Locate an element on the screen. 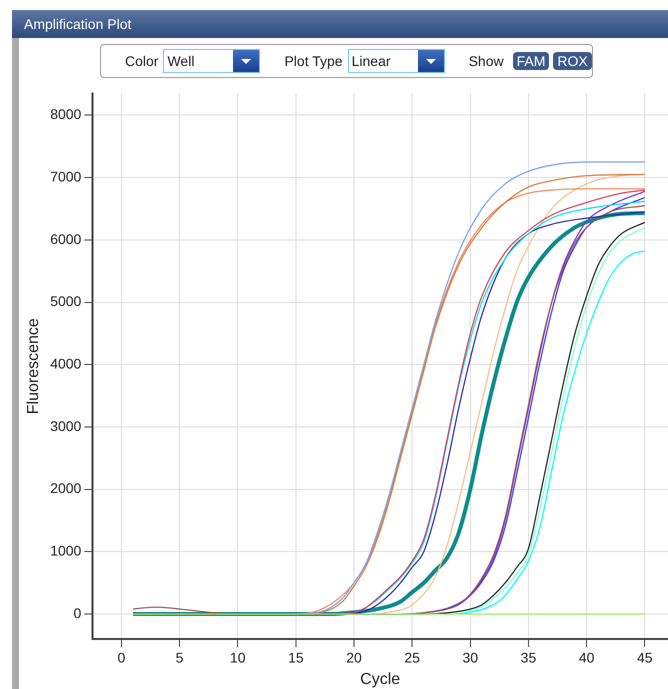 The image size is (668, 689). chart-title: Amplification Plot is located at coordinates (340, 24).